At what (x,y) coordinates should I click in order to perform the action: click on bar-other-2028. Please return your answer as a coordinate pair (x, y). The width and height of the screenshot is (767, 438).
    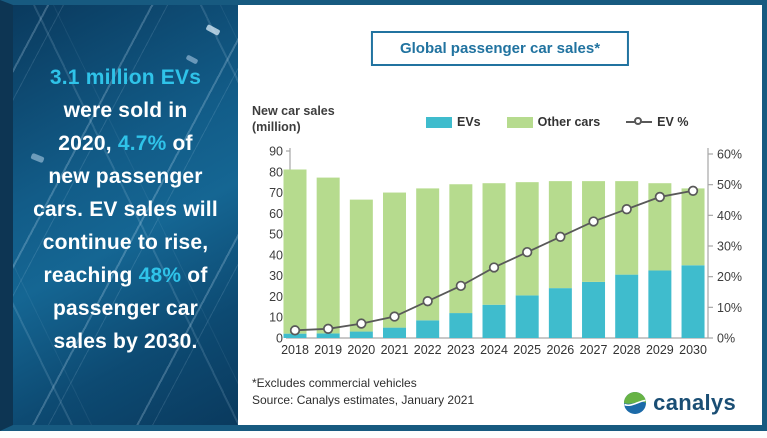
    Looking at the image, I should click on (627, 228).